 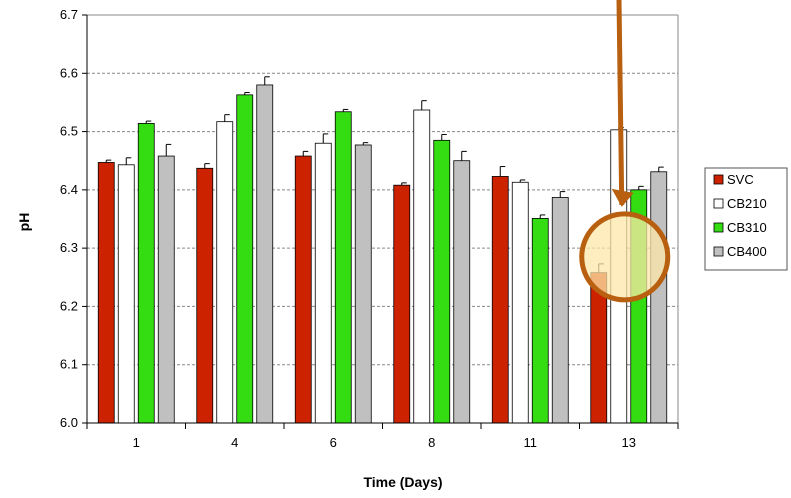 I want to click on x-tick-label: 13, so click(x=629, y=442).